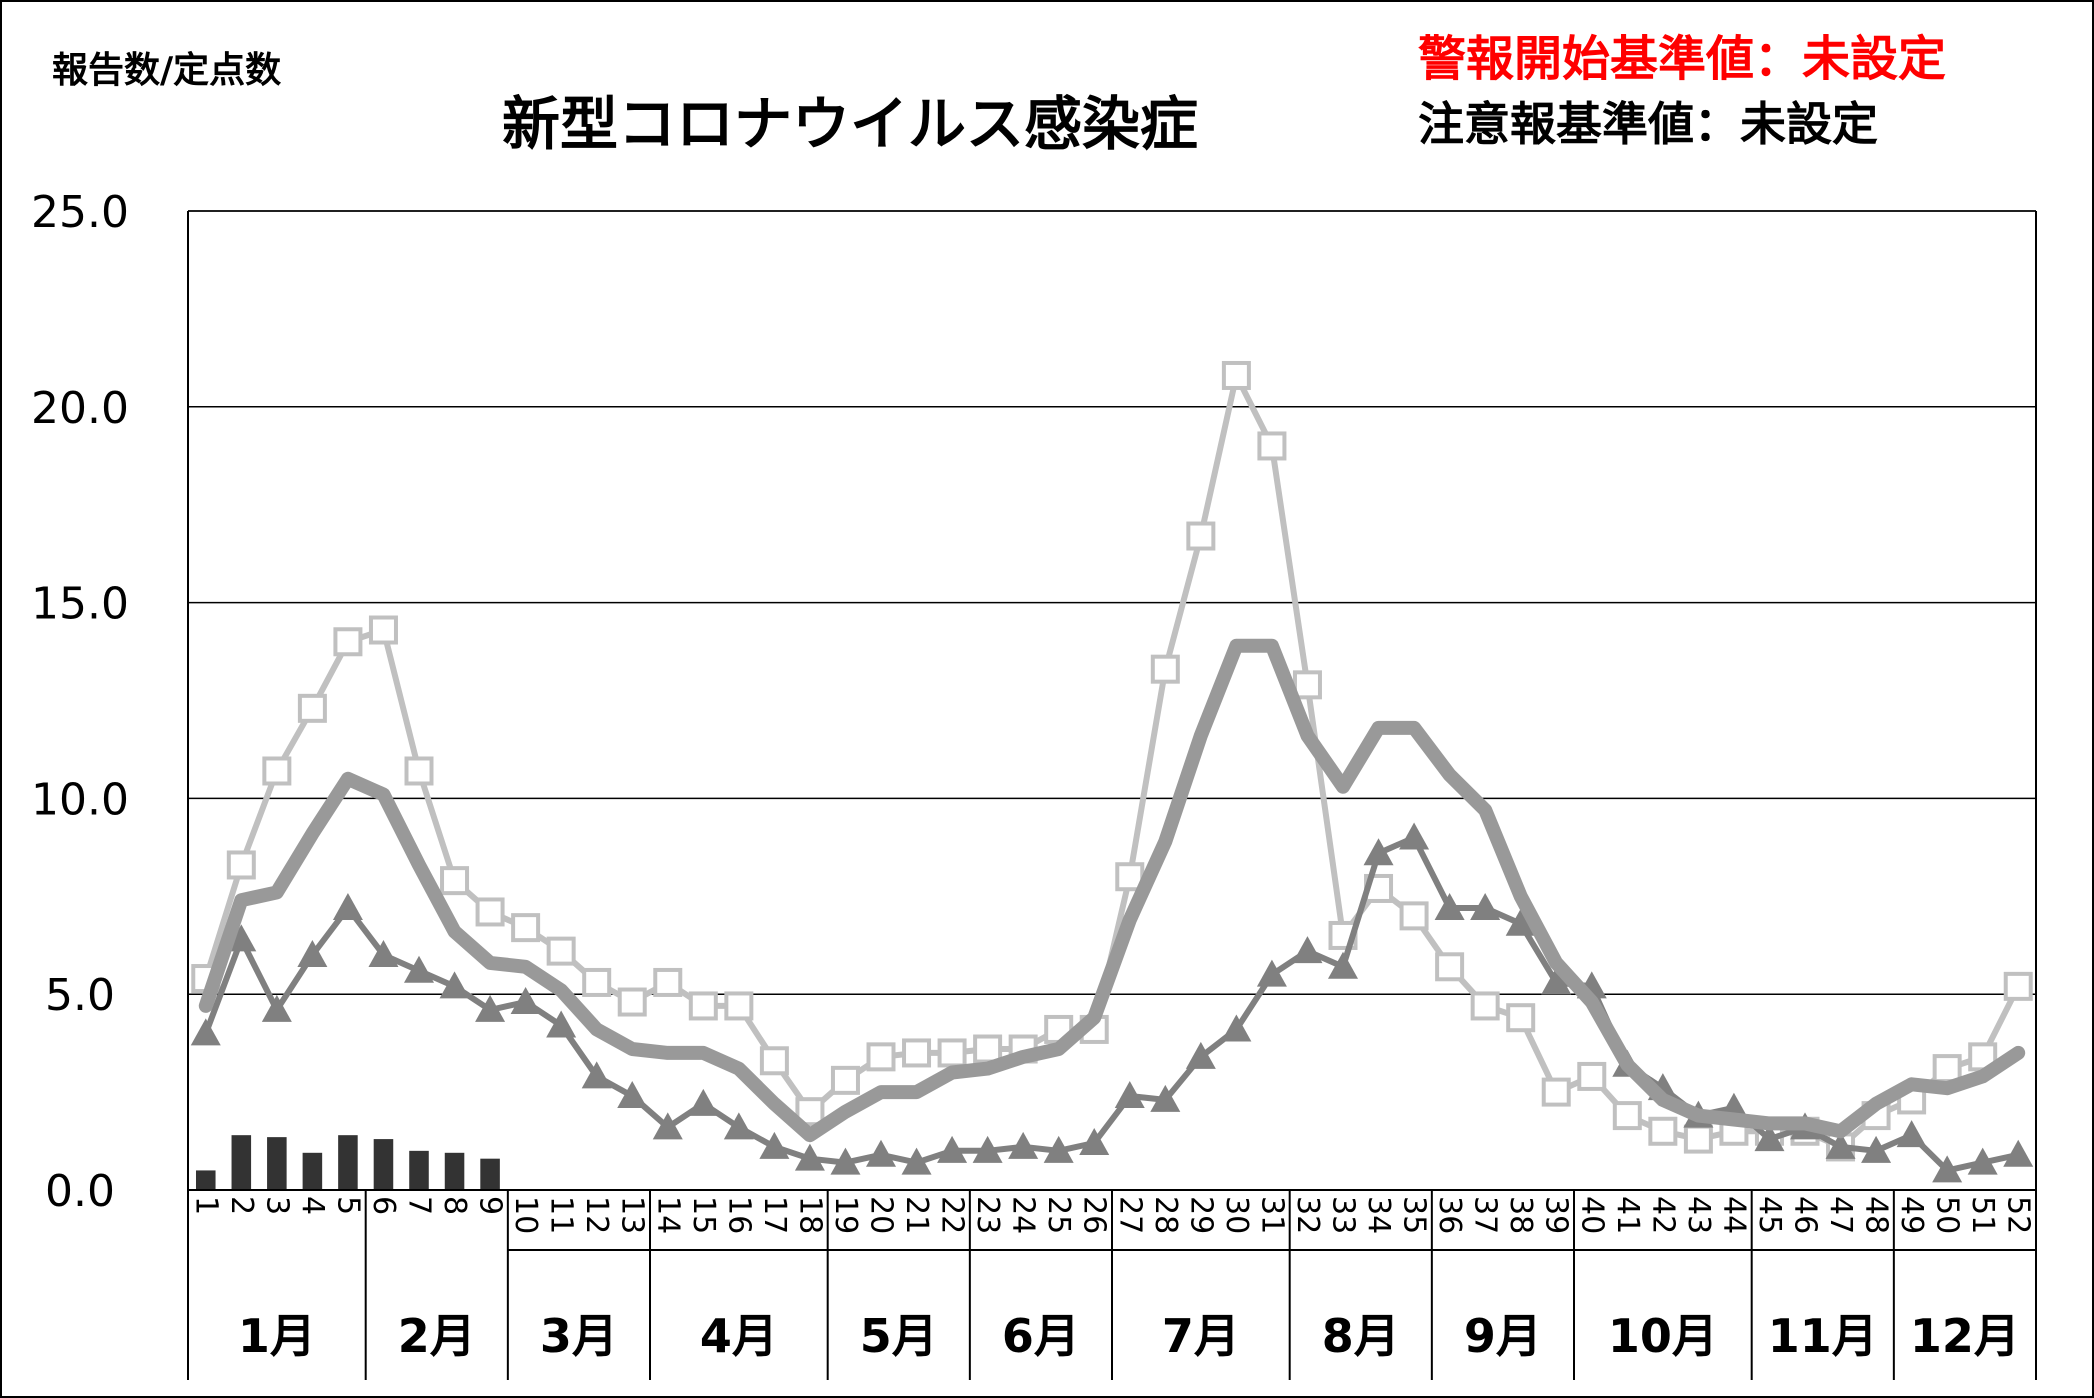 This screenshot has width=2094, height=1398. What do you see at coordinates (2018, 1215) in the screenshot?
I see `week-tick-label: 52` at bounding box center [2018, 1215].